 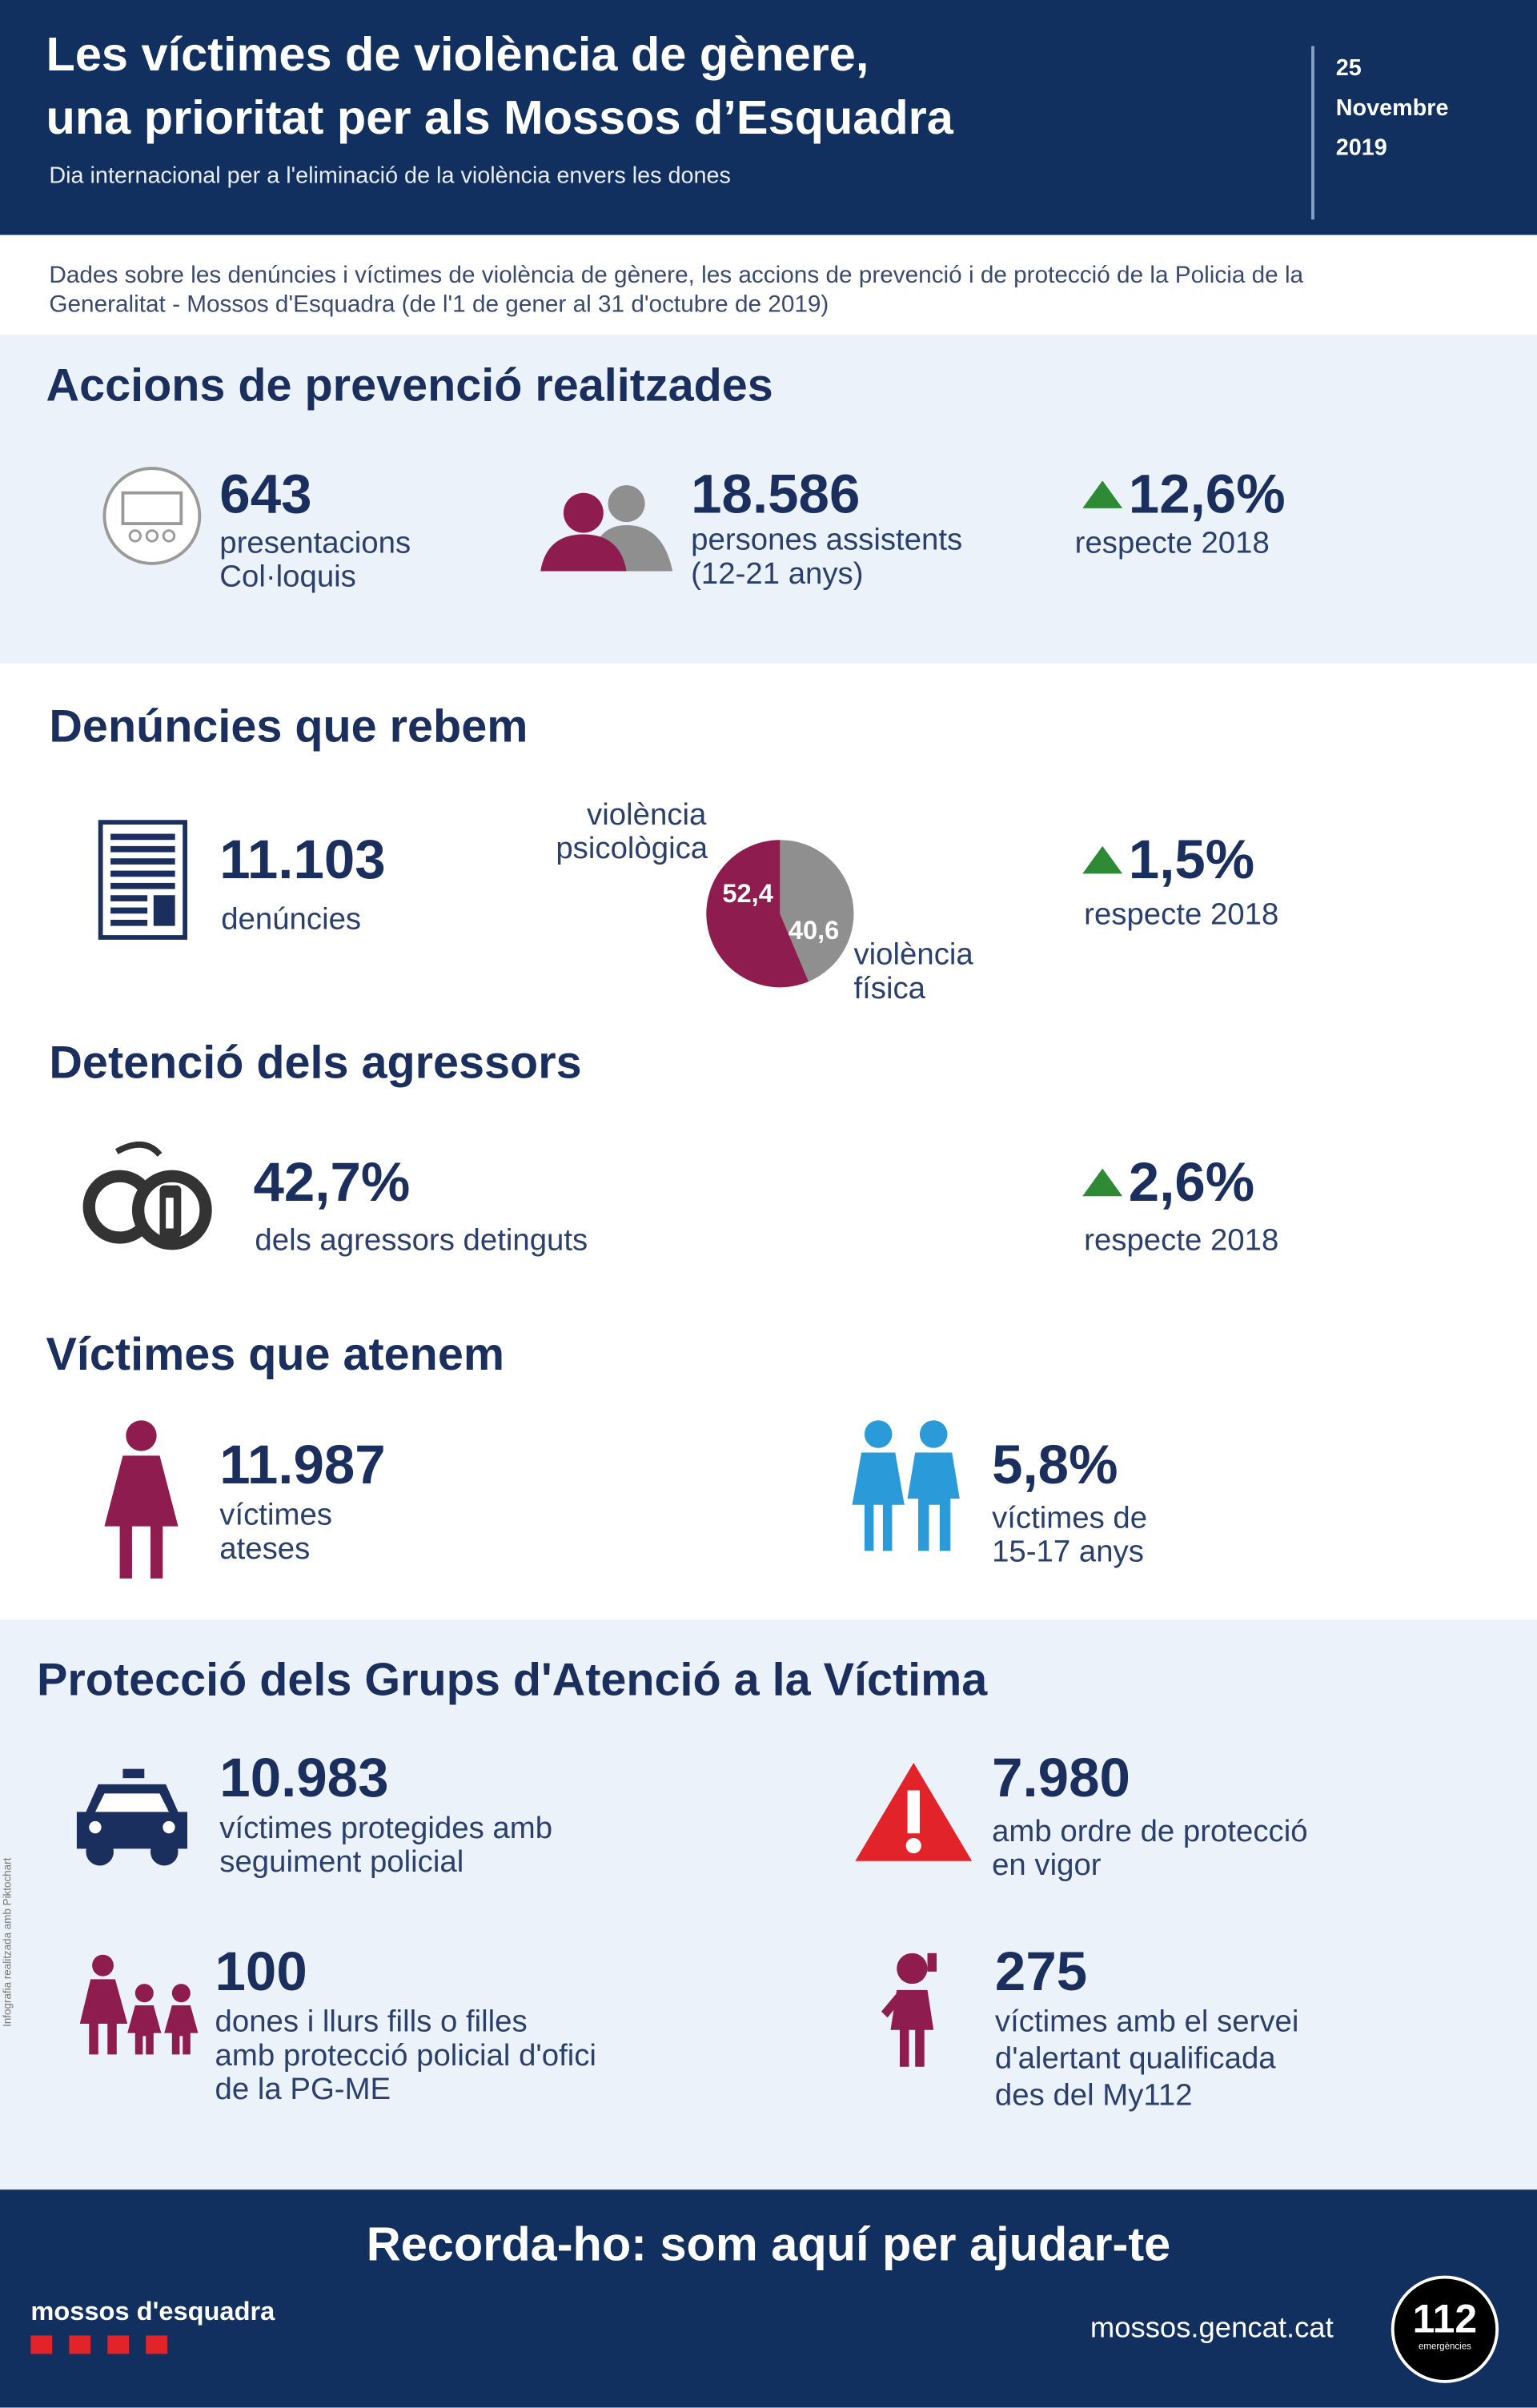 I want to click on stat-value: 18.586, so click(x=776, y=493).